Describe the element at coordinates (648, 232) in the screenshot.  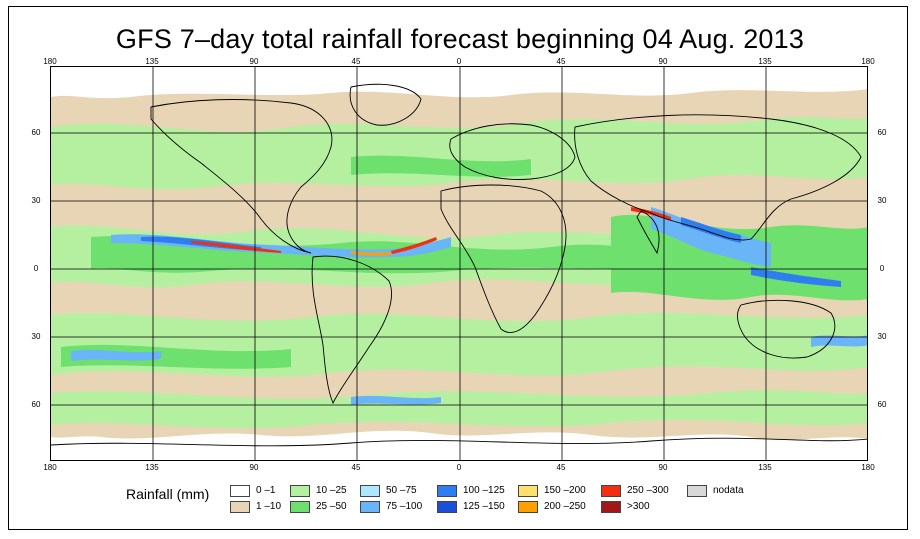
I see `india-outline` at that location.